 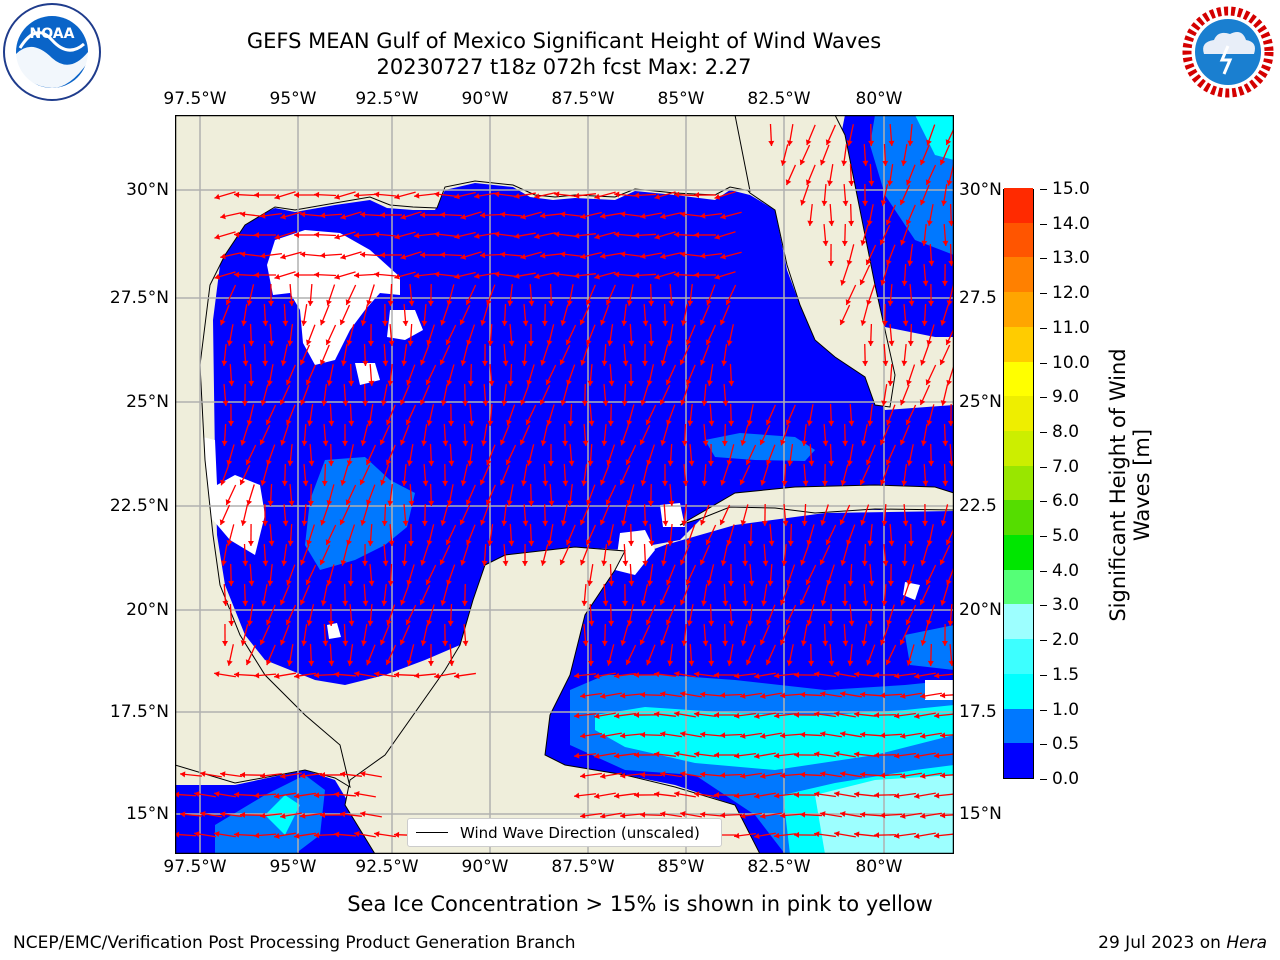 I want to click on lat-tick-right: 22.5, so click(x=978, y=506).